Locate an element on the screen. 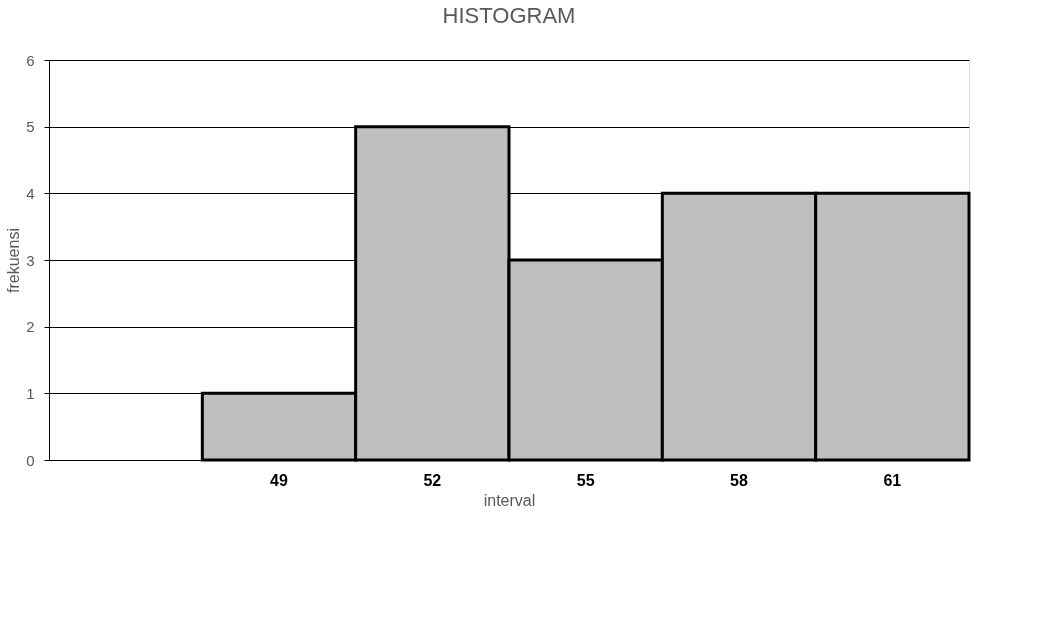  chart-title: HISTOGRAM is located at coordinates (509, 15).